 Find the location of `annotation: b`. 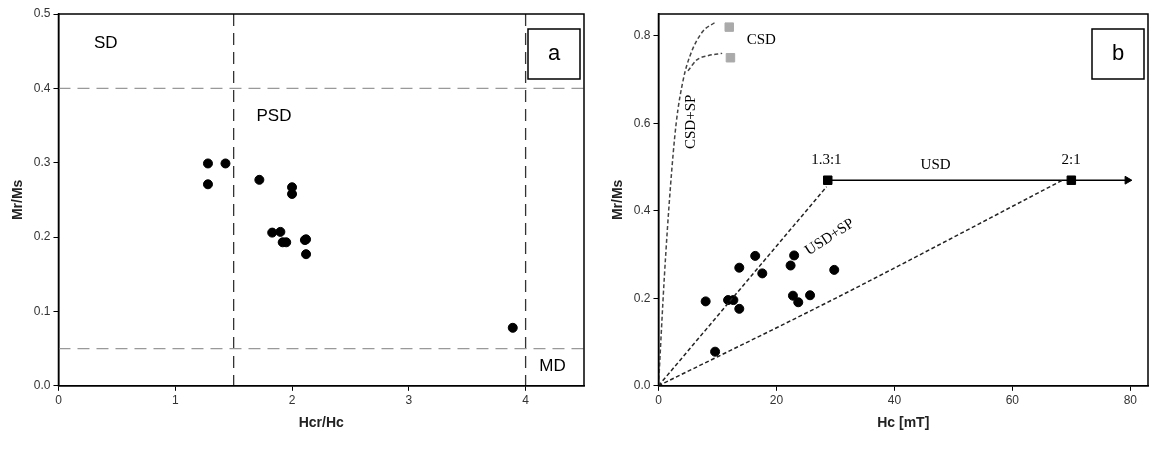

annotation: b is located at coordinates (1118, 53).